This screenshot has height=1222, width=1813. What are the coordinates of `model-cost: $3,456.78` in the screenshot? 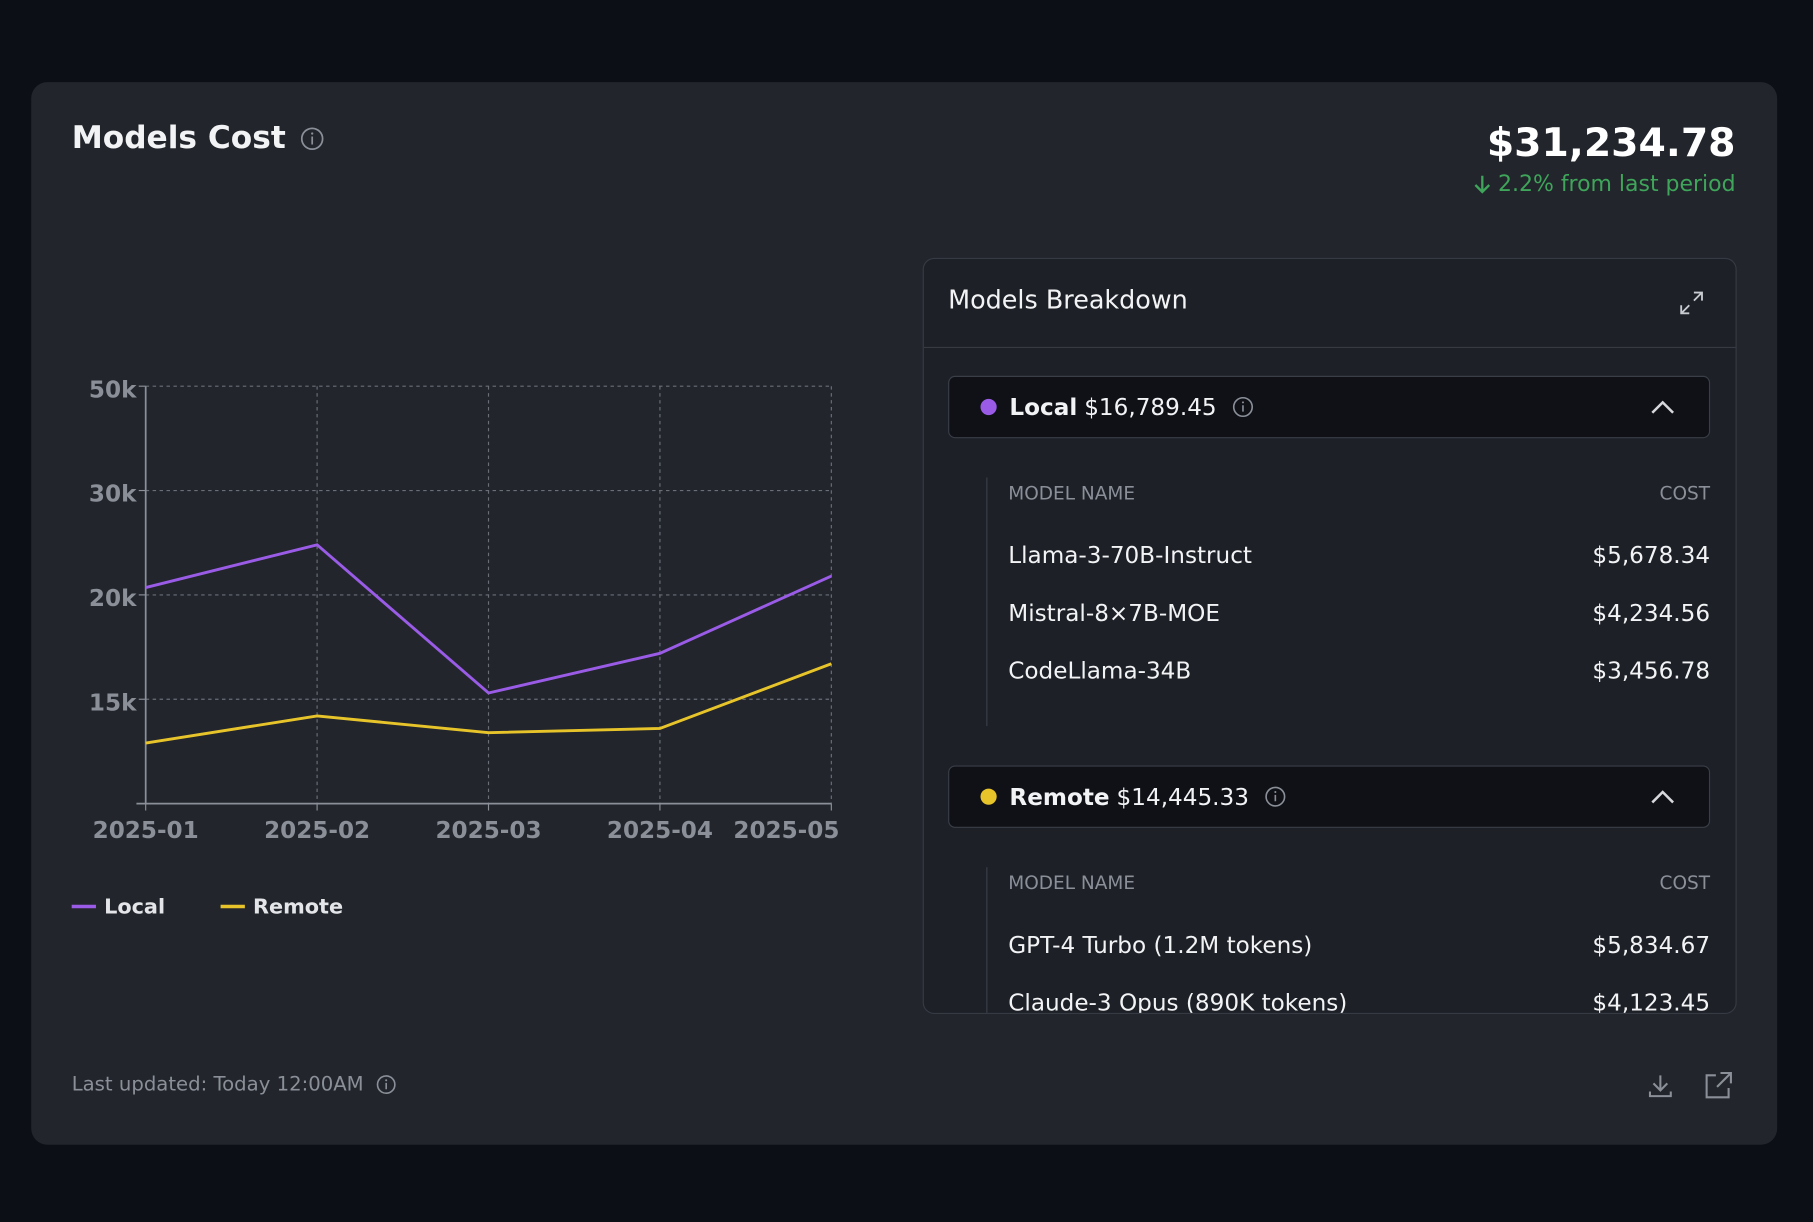 It's located at (1651, 670).